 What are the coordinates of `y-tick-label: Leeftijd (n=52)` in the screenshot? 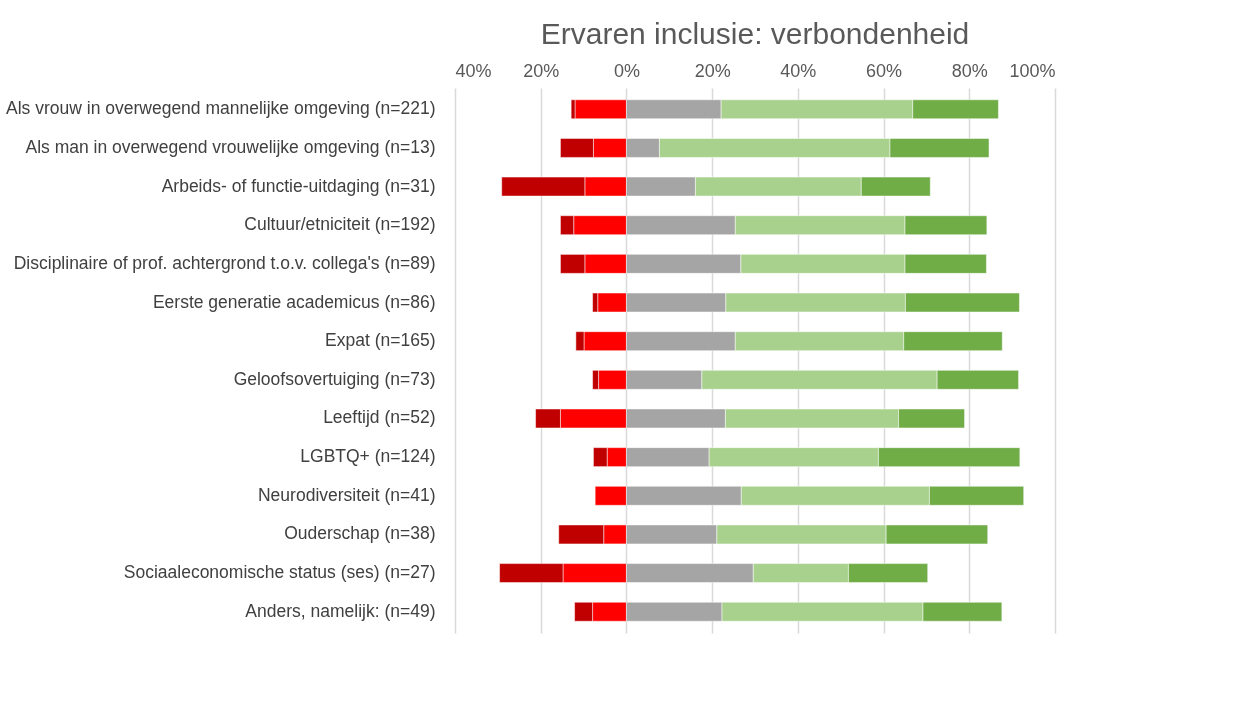 It's located at (379, 417).